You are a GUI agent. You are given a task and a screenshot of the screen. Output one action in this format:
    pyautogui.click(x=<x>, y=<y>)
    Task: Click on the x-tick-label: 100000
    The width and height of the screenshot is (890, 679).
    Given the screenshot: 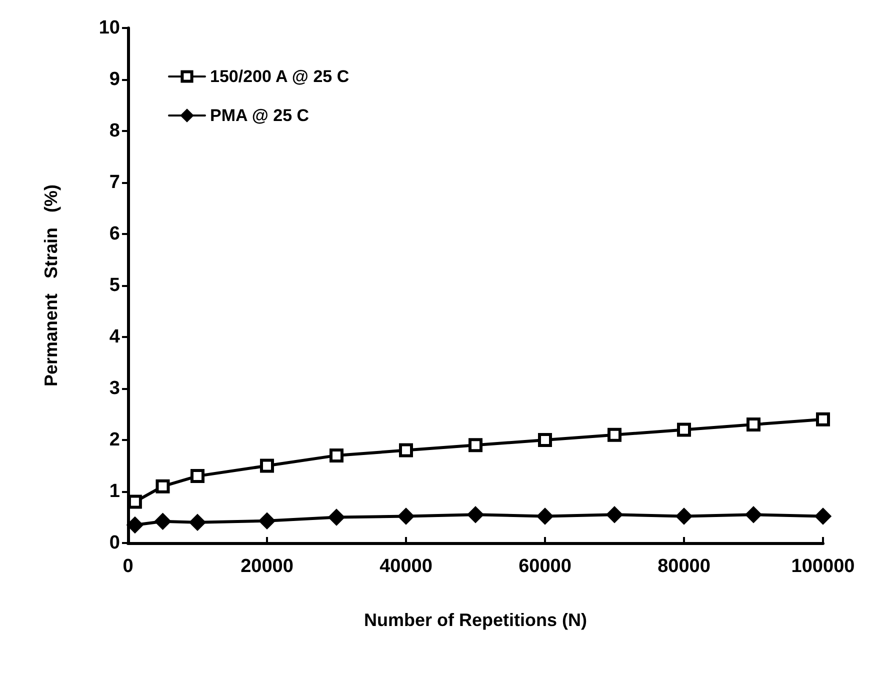 What is the action you would take?
    pyautogui.click(x=823, y=566)
    